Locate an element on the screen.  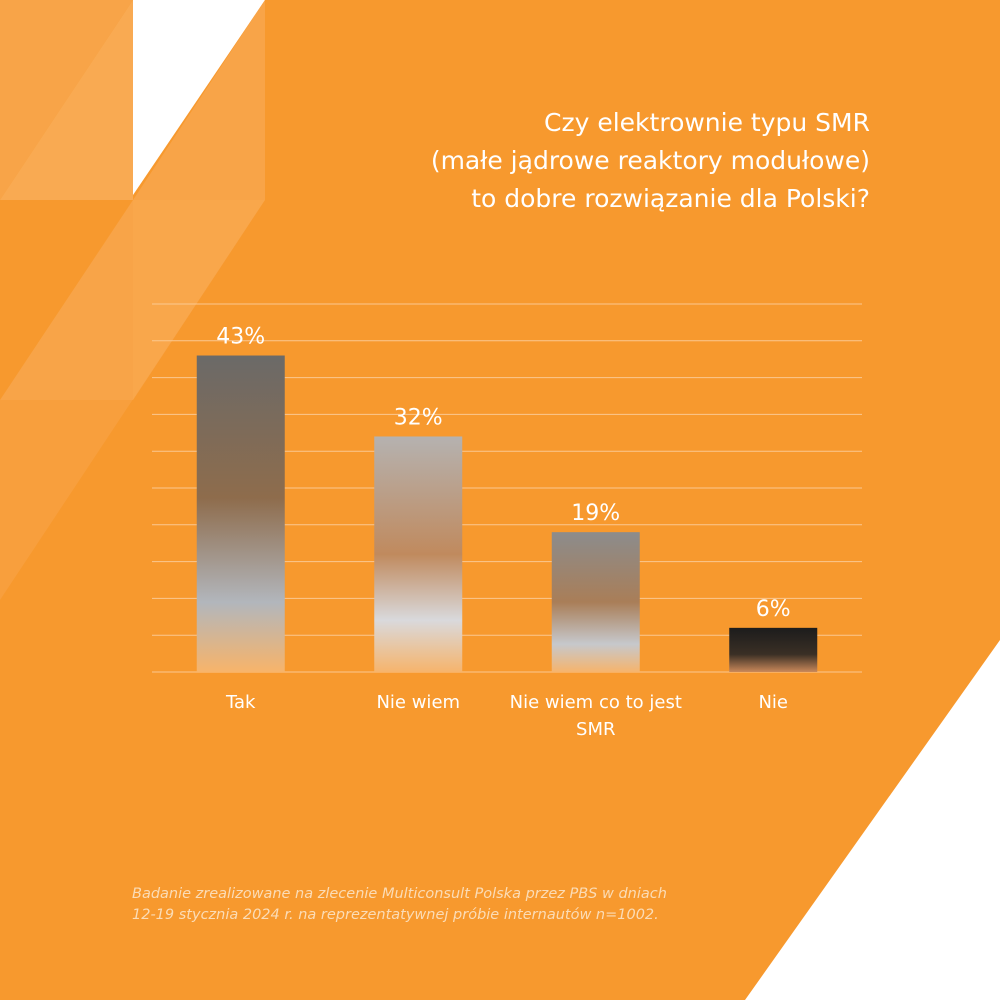
data-label-4: 6% is located at coordinates (773, 609).